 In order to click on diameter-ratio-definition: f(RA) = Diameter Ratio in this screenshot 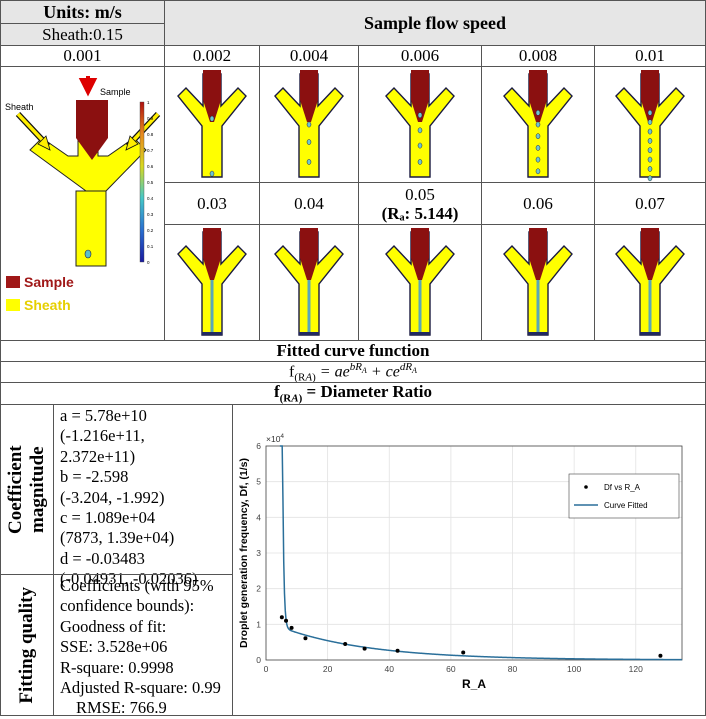, I will do `click(353, 393)`.